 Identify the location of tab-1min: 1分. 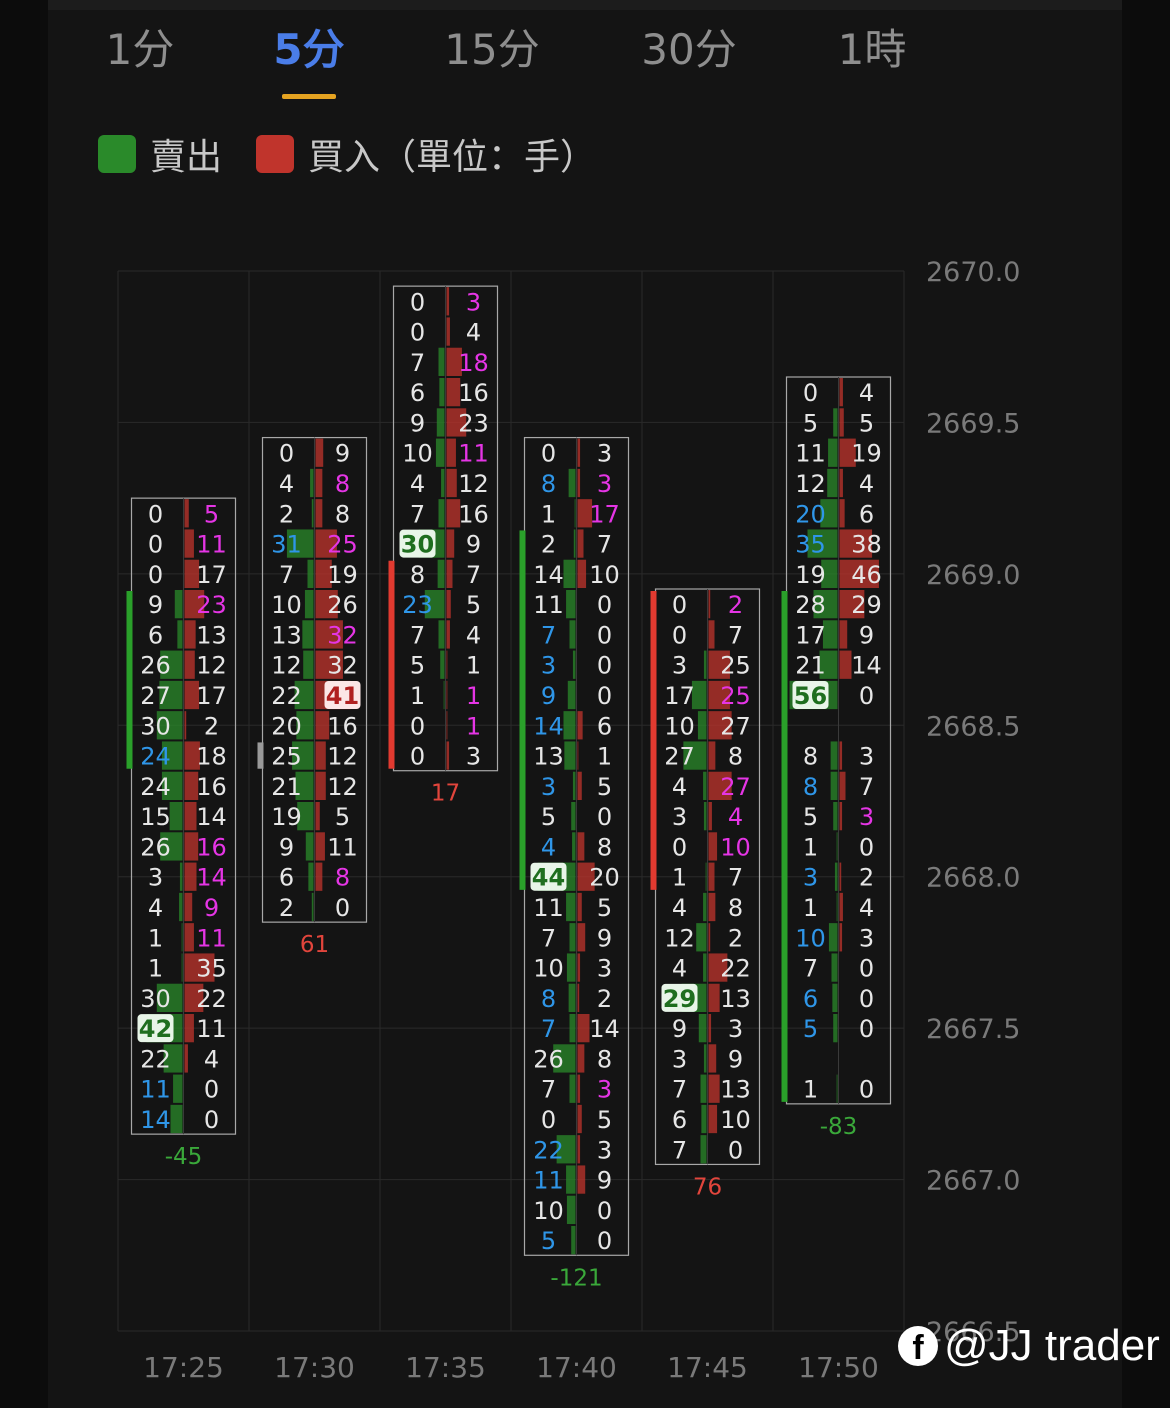
(140, 49).